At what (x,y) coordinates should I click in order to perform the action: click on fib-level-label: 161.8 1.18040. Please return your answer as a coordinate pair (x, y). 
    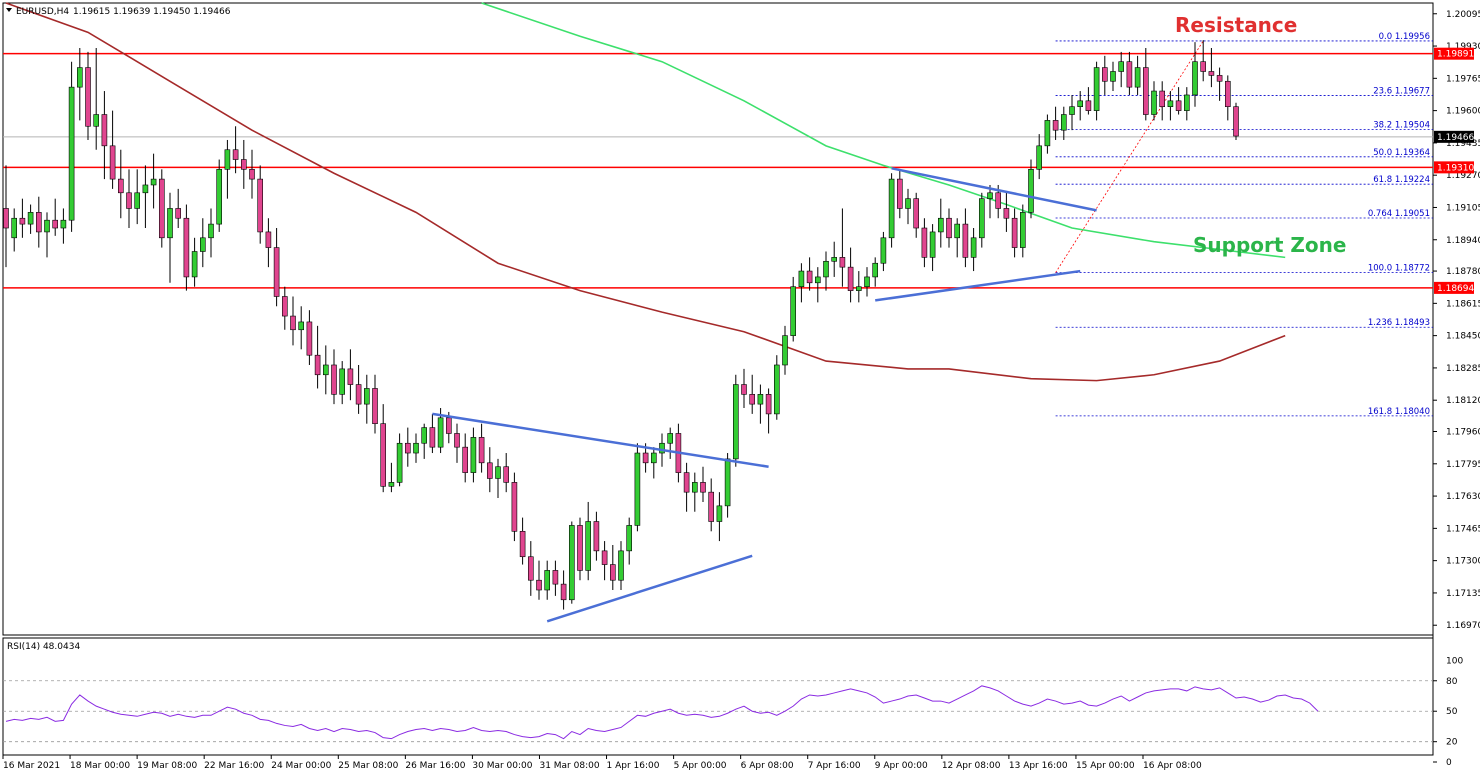
    Looking at the image, I should click on (1399, 412).